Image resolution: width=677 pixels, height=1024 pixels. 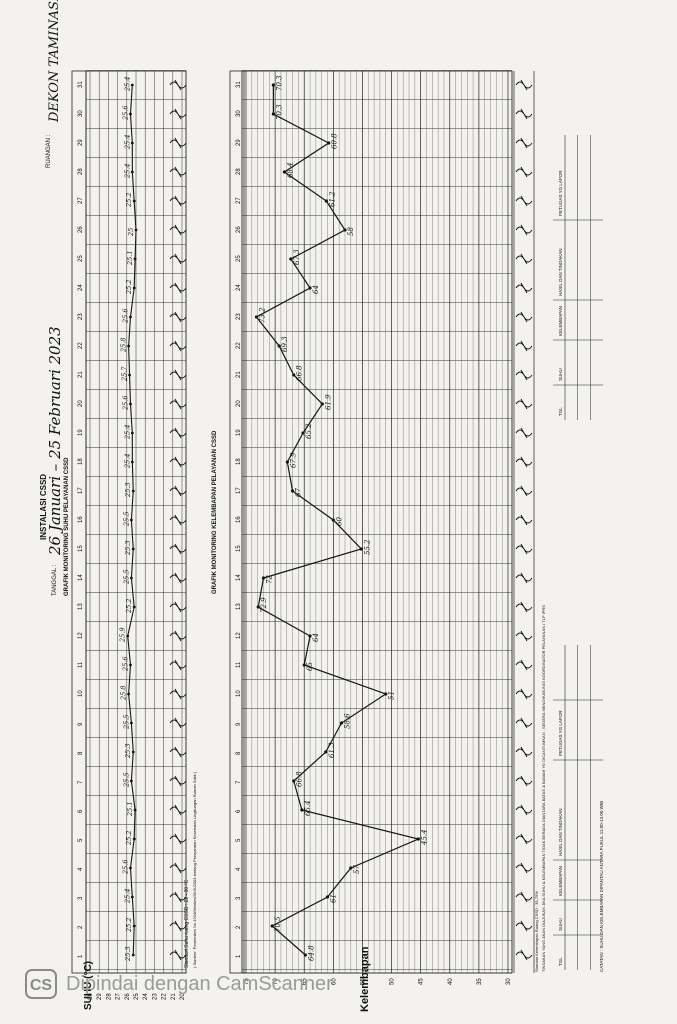 What do you see at coordinates (422, 981) in the screenshot?
I see `humidity-tick-label: 45` at bounding box center [422, 981].